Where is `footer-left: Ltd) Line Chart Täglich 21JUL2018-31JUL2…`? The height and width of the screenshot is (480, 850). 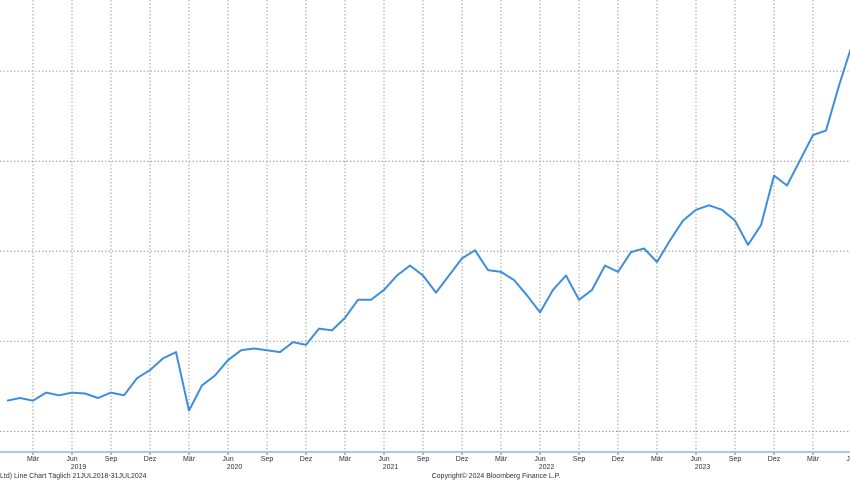 footer-left: Ltd) Line Chart Täglich 21JUL2018-31JUL2… is located at coordinates (73, 476).